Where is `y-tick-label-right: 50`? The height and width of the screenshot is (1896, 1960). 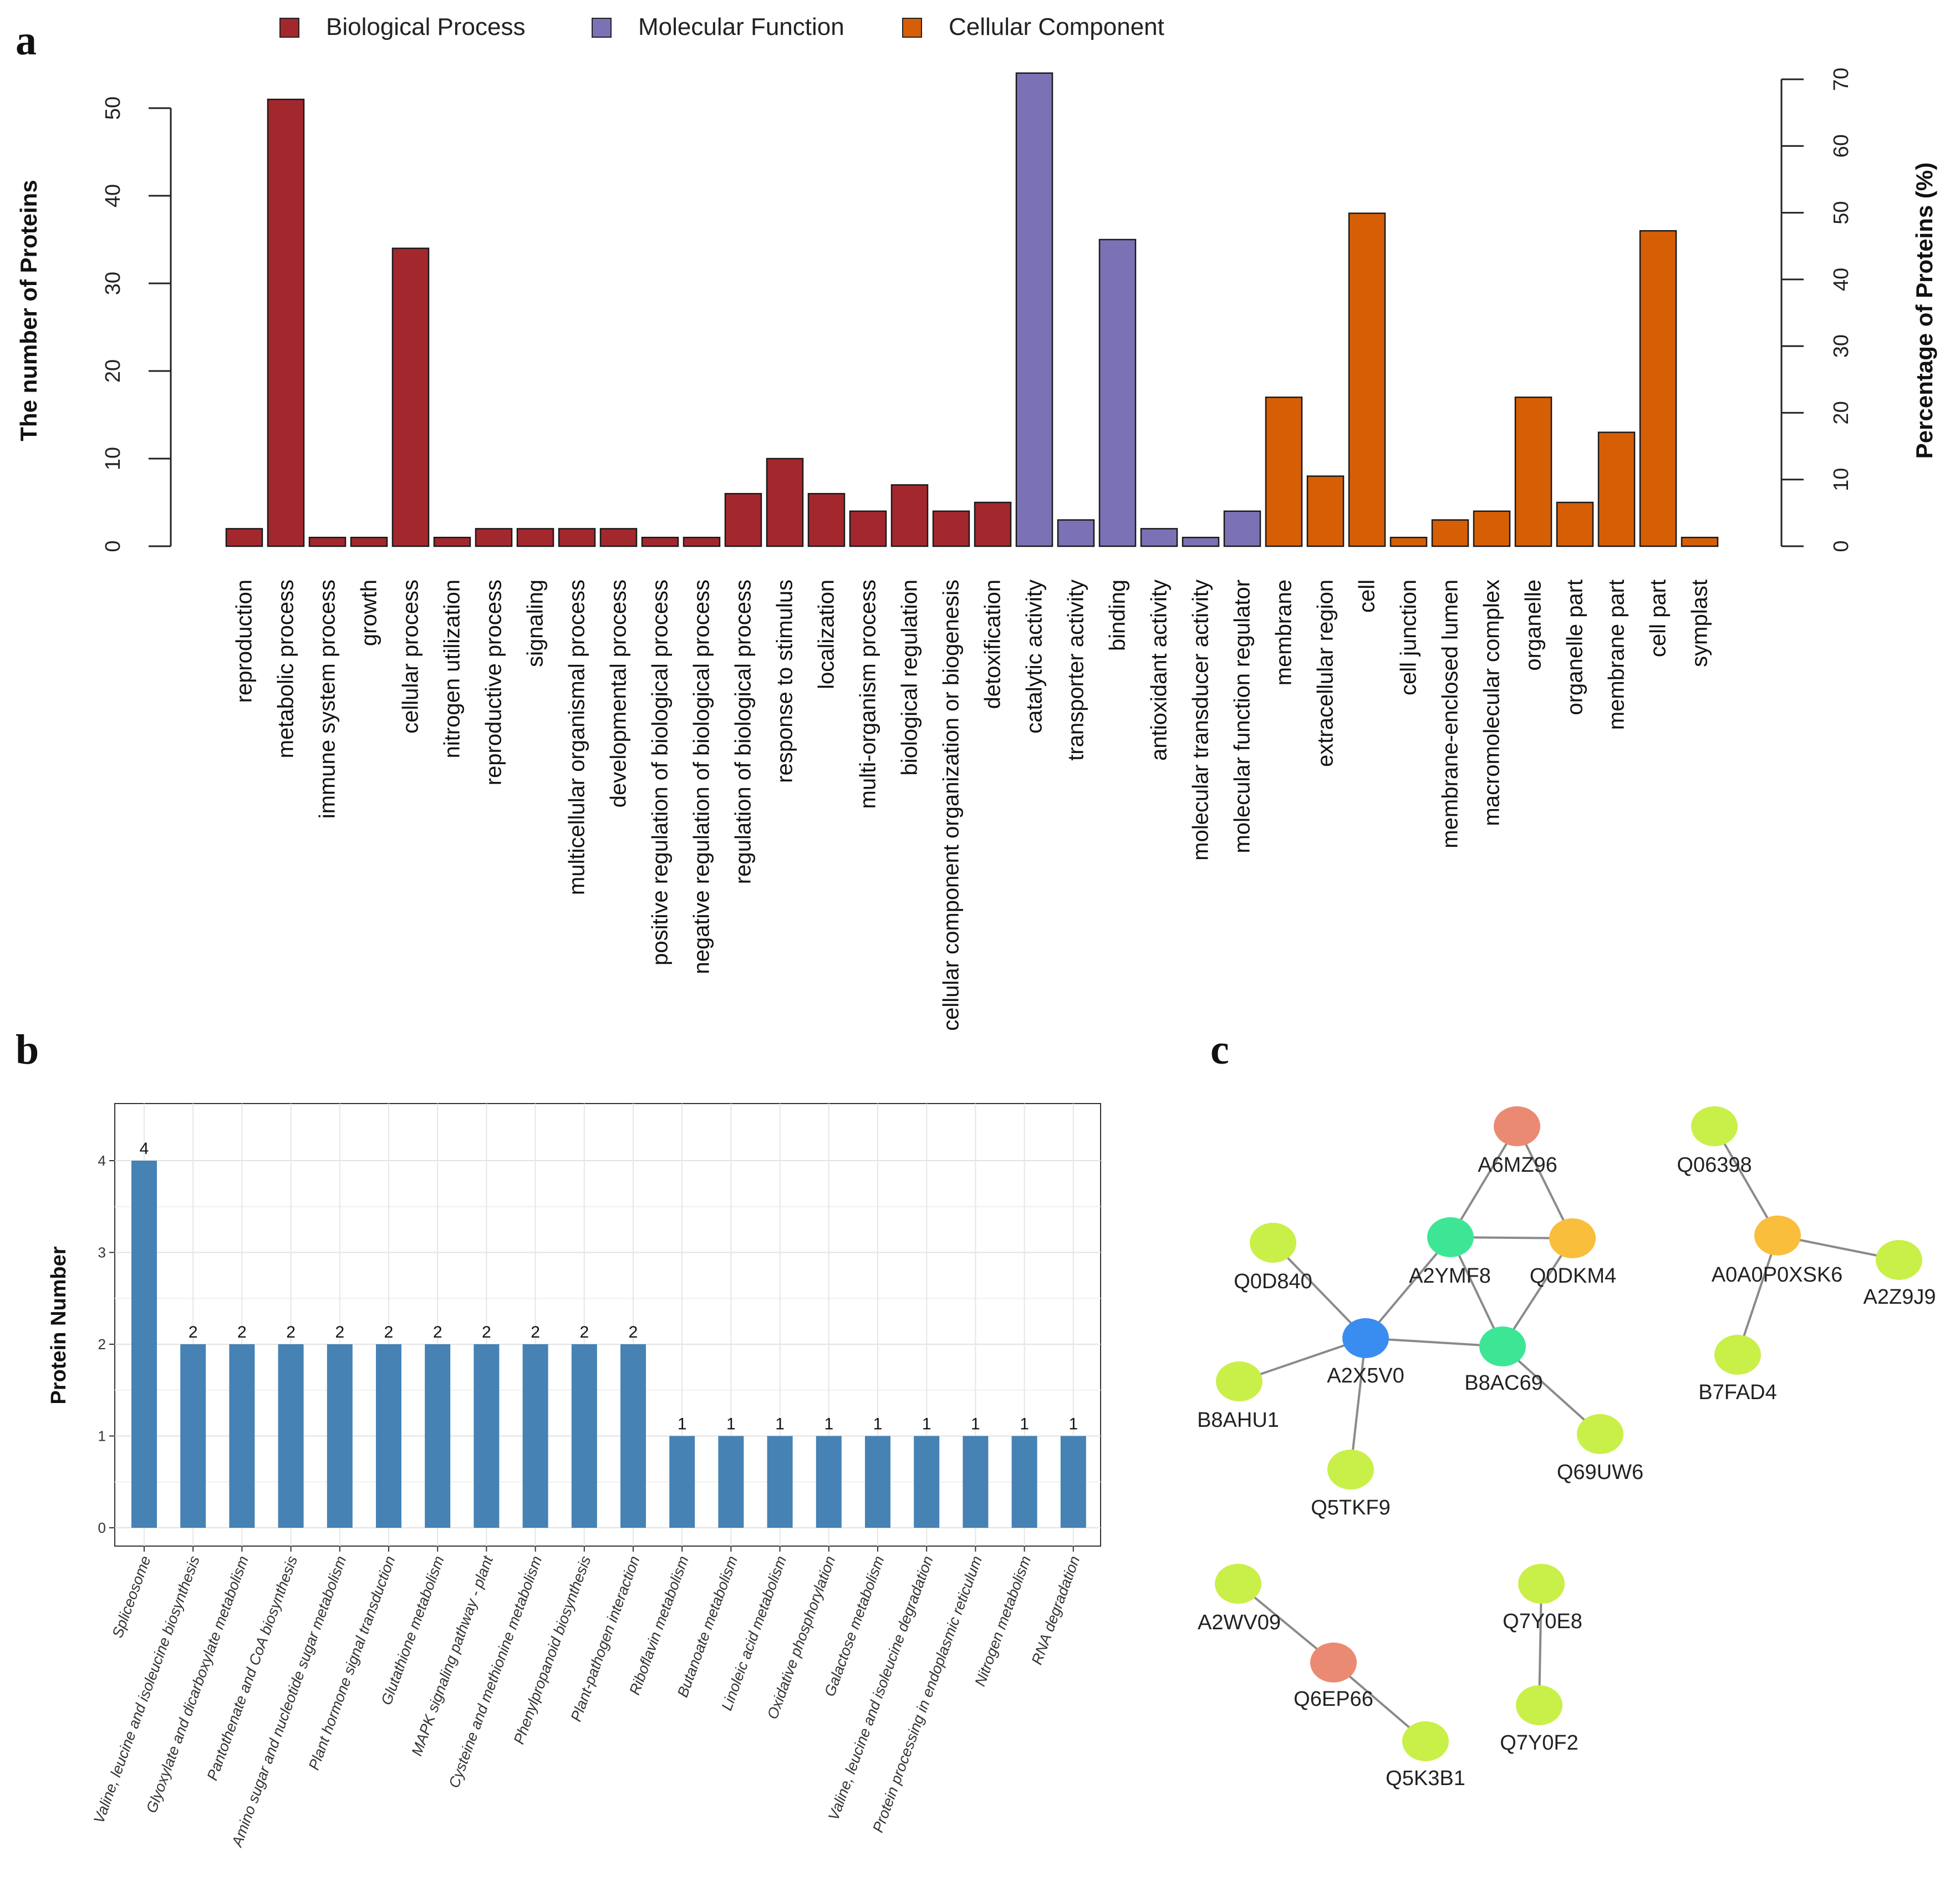 y-tick-label-right: 50 is located at coordinates (1842, 212).